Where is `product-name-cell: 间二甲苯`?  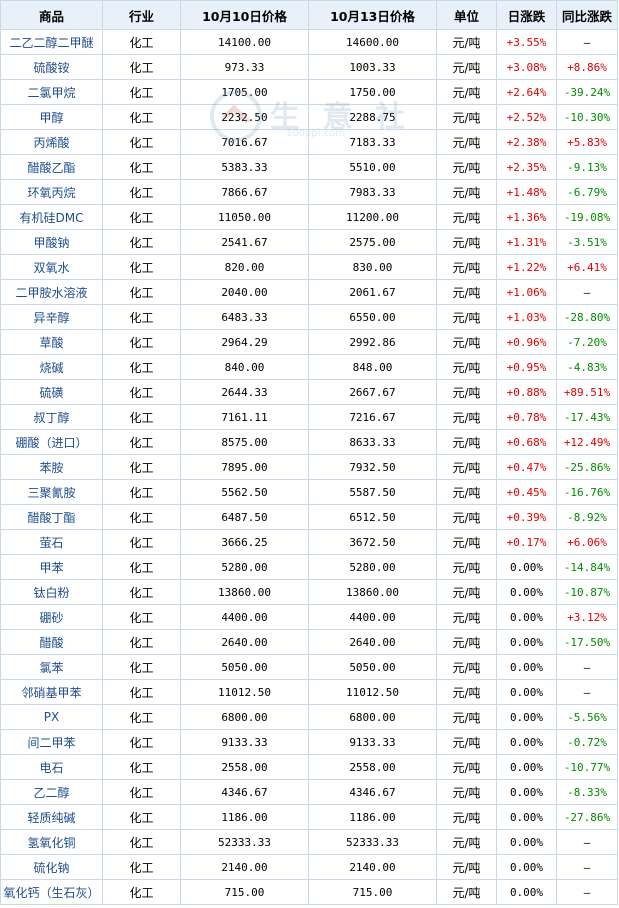
product-name-cell: 间二甲苯 is located at coordinates (51, 742).